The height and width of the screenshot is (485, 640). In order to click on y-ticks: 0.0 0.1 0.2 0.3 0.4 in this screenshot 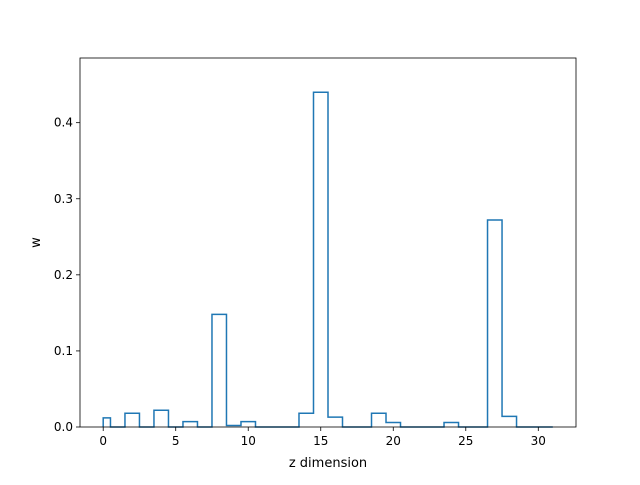, I will do `click(67, 275)`.